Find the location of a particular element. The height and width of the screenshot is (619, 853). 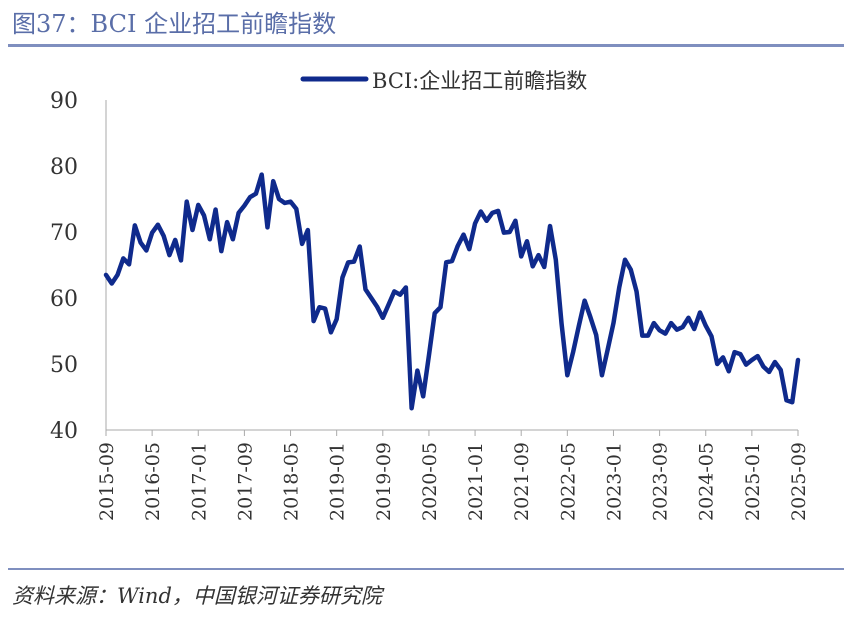

y-tick-label: 60 is located at coordinates (64, 299).